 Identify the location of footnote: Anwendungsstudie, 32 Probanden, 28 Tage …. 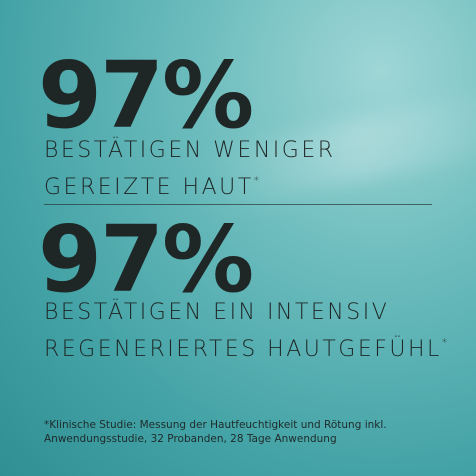
(190, 439).